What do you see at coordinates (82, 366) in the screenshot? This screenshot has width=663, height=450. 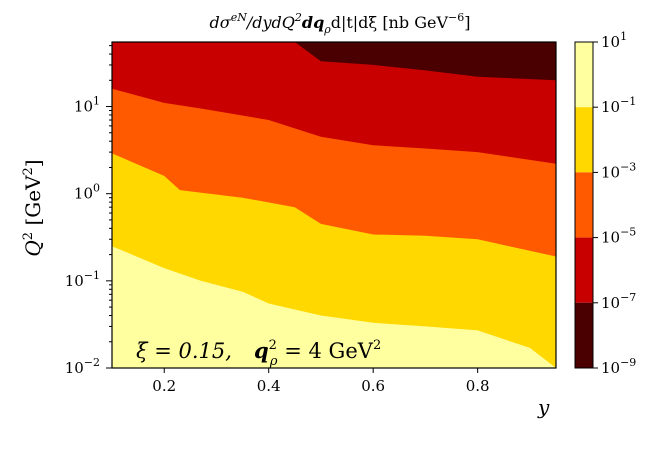 I see `y-tick-label: 10⁻²` at bounding box center [82, 366].